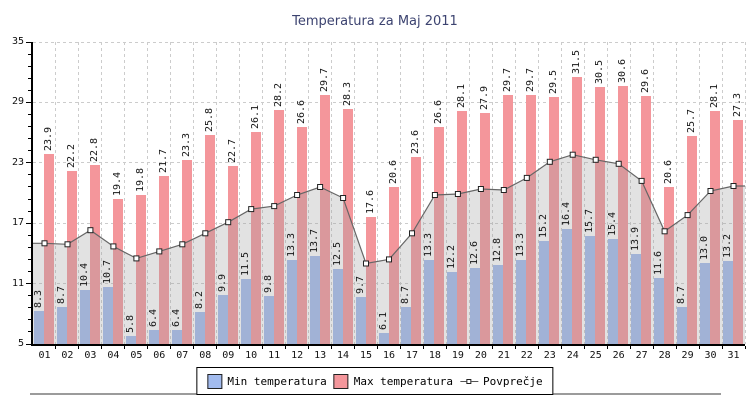  Describe the element at coordinates (590, 221) in the screenshot. I see `min-temp-value-label: 15.7` at that location.